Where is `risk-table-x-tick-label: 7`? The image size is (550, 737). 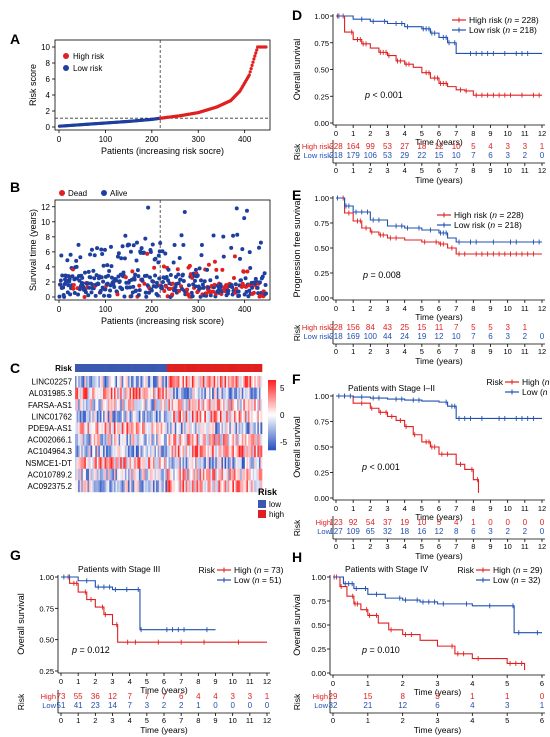
risk-table-x-tick-label: 7 is located at coordinates (181, 720).